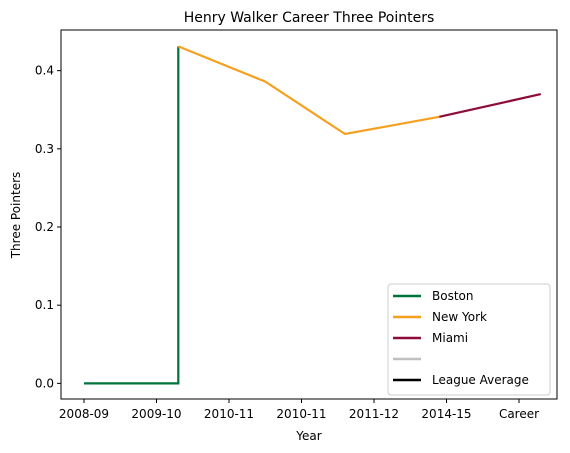  I want to click on y-tick-label: 0.2, so click(44, 227).